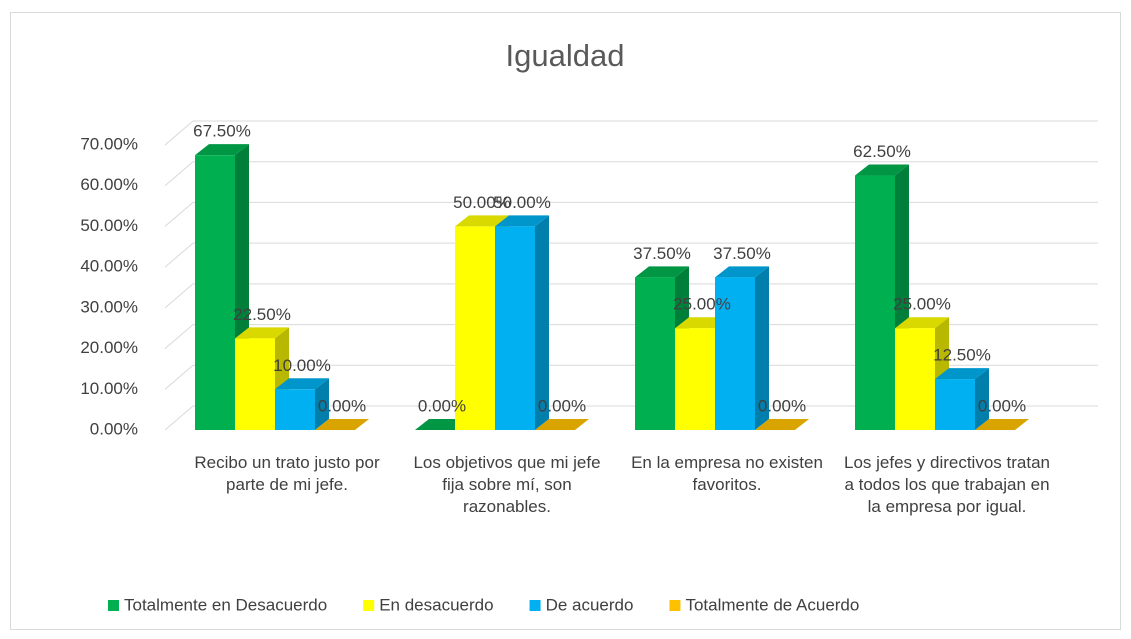 This screenshot has width=1131, height=639. I want to click on y-tick-label: 60.00%, so click(109, 184).